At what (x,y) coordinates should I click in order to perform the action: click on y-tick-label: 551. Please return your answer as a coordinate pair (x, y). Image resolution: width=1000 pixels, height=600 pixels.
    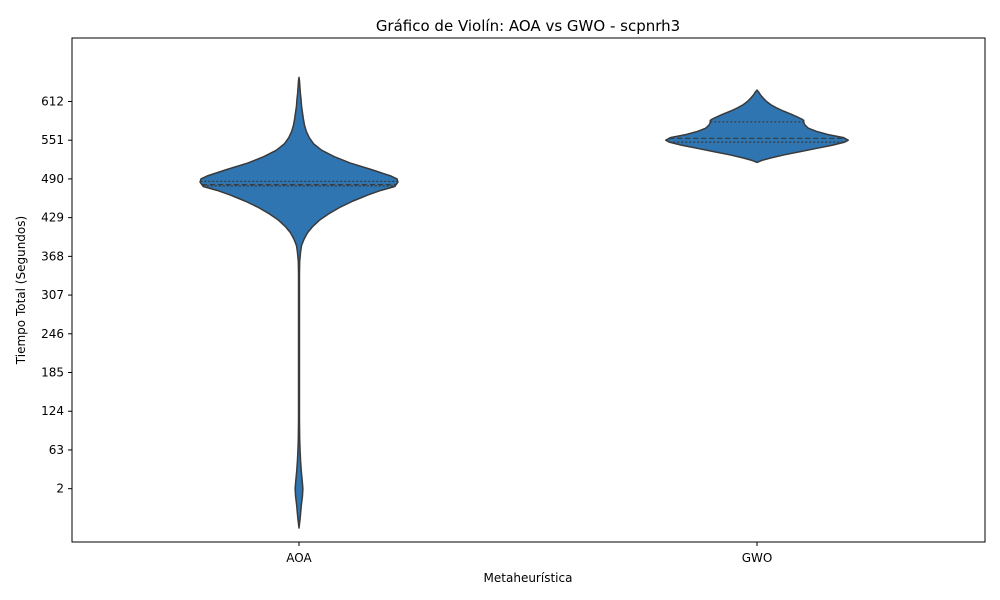
    Looking at the image, I should click on (52, 140).